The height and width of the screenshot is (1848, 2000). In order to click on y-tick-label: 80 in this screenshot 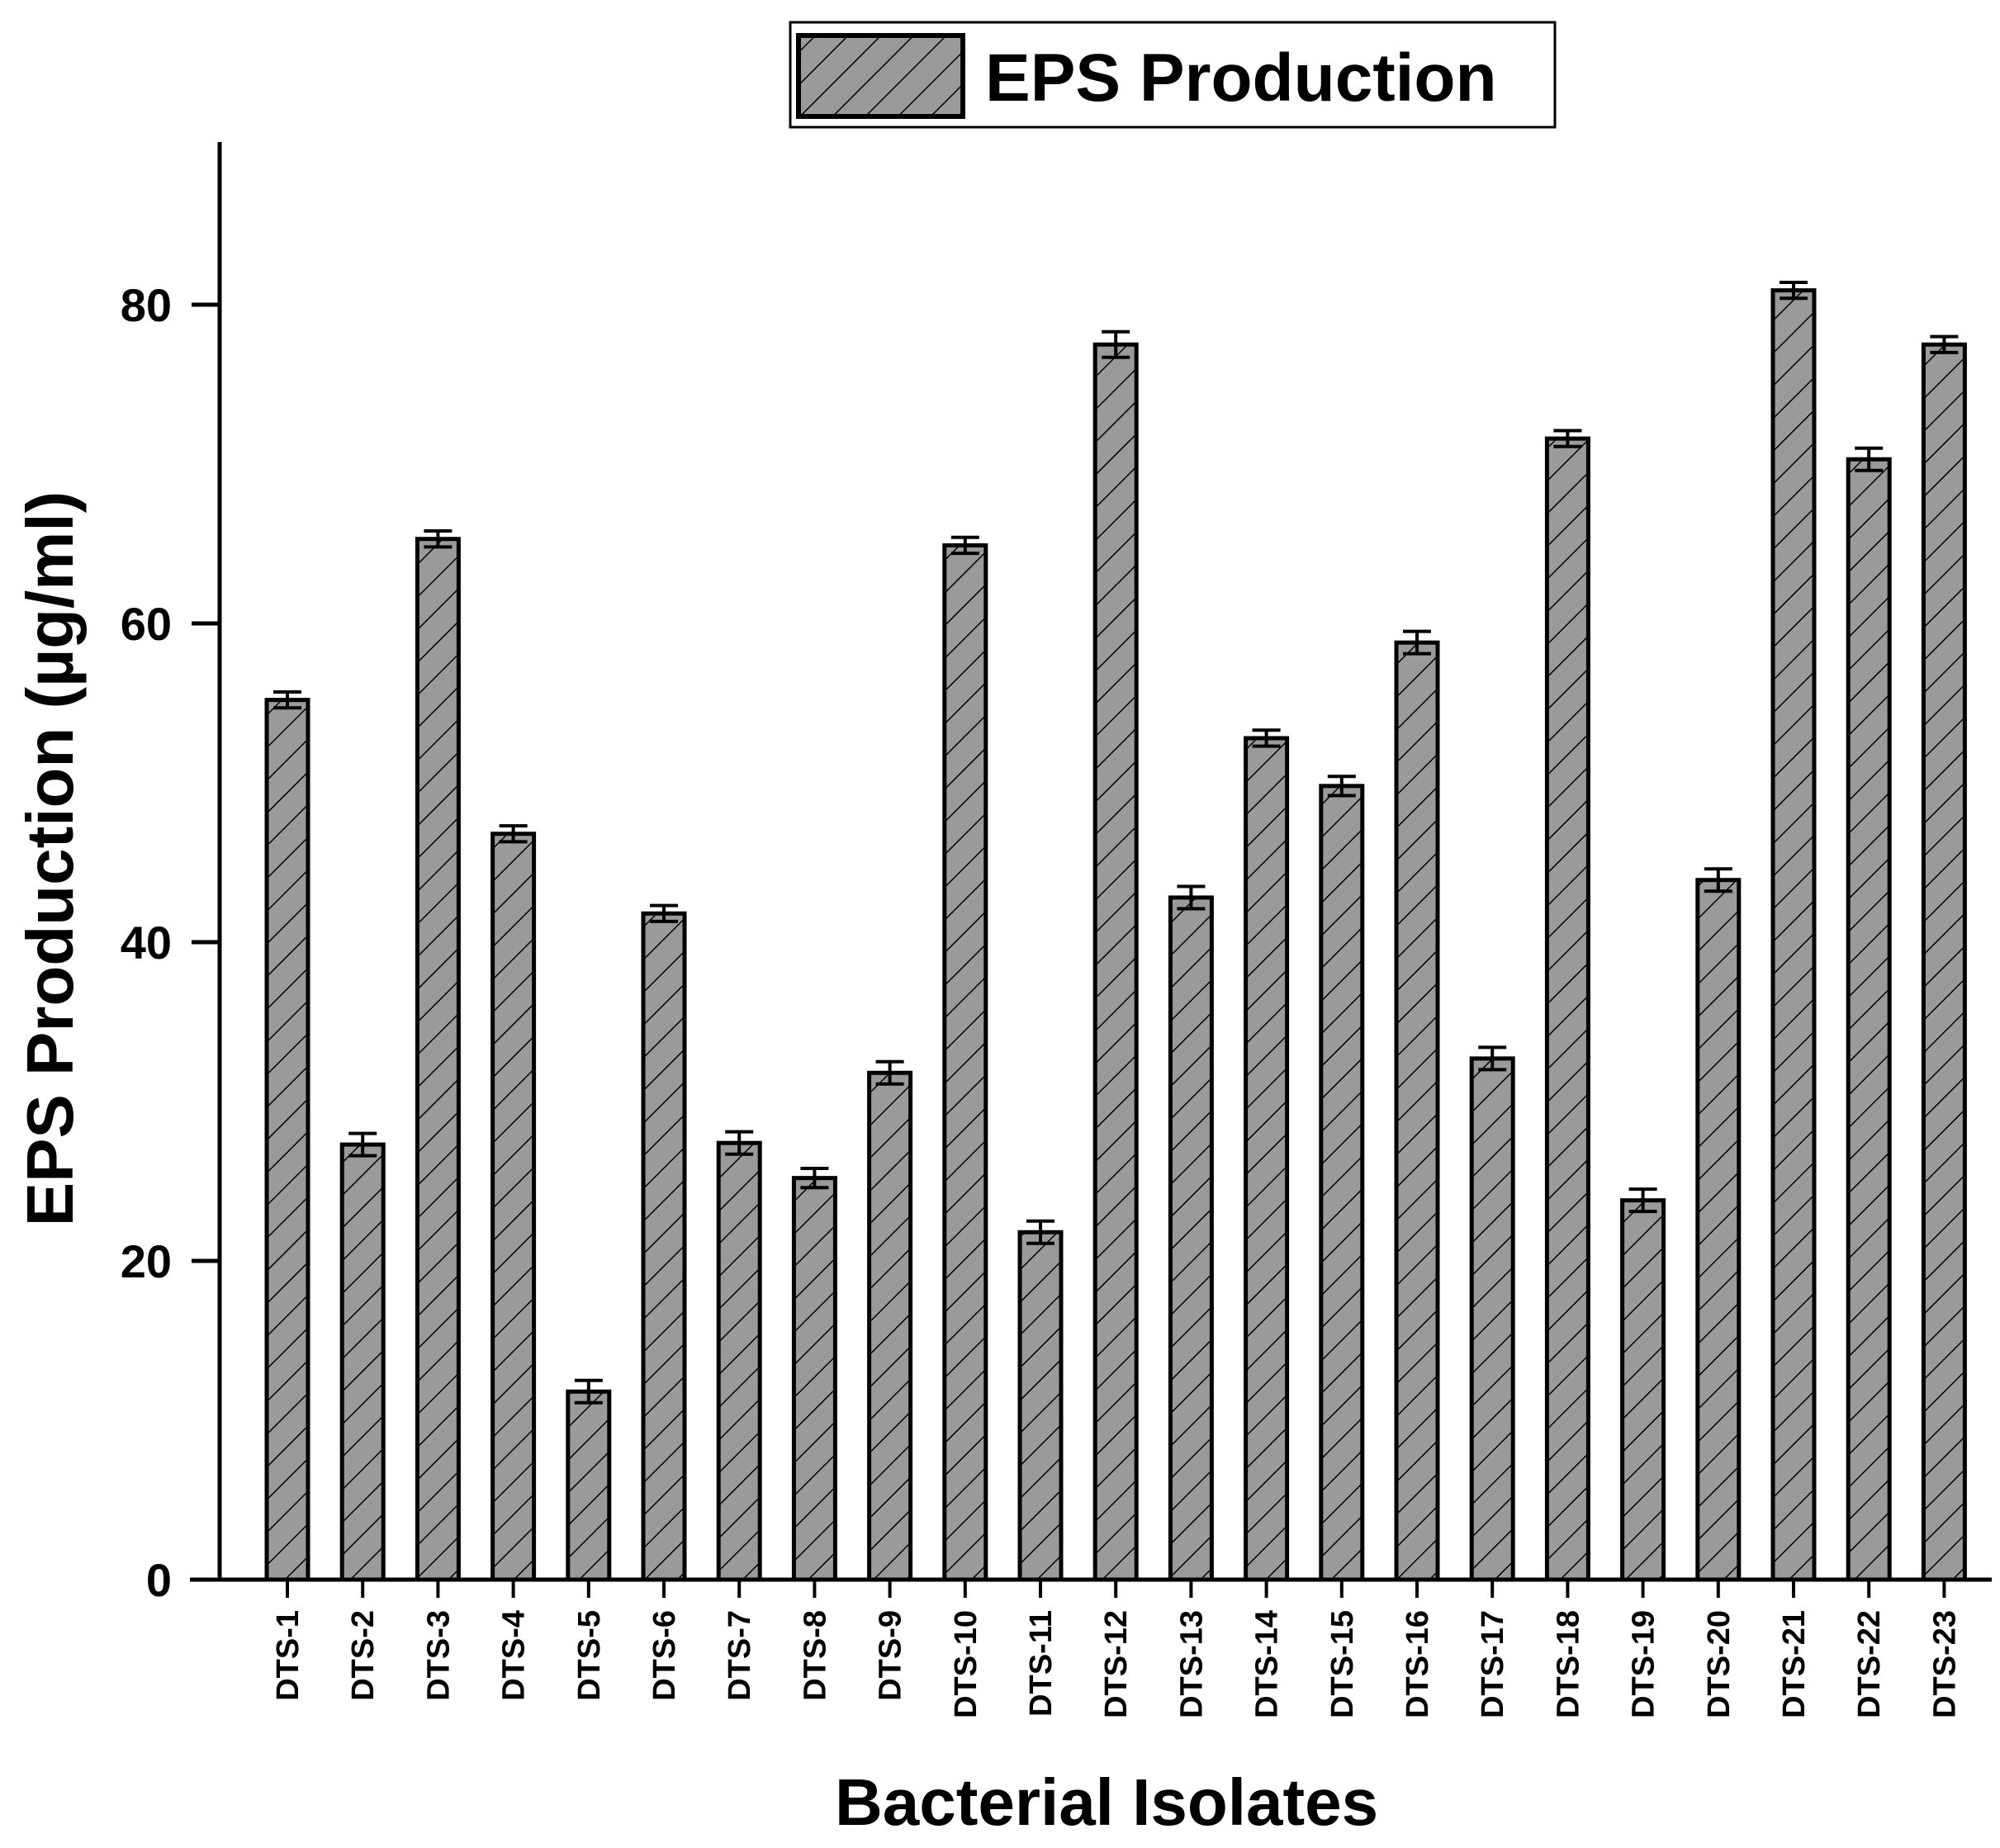, I will do `click(146, 305)`.